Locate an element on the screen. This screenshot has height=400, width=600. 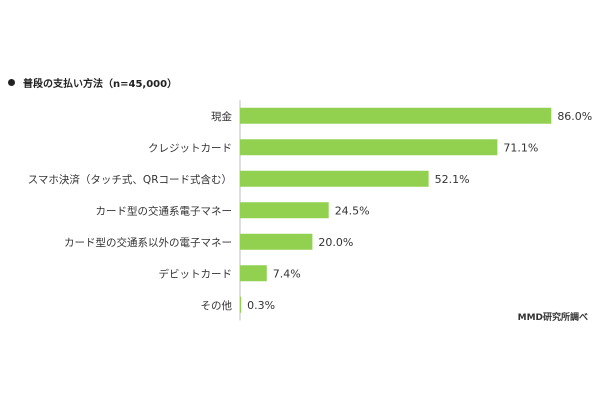
category-label: カード型の交通系以外の電子マネー is located at coordinates (148, 242).